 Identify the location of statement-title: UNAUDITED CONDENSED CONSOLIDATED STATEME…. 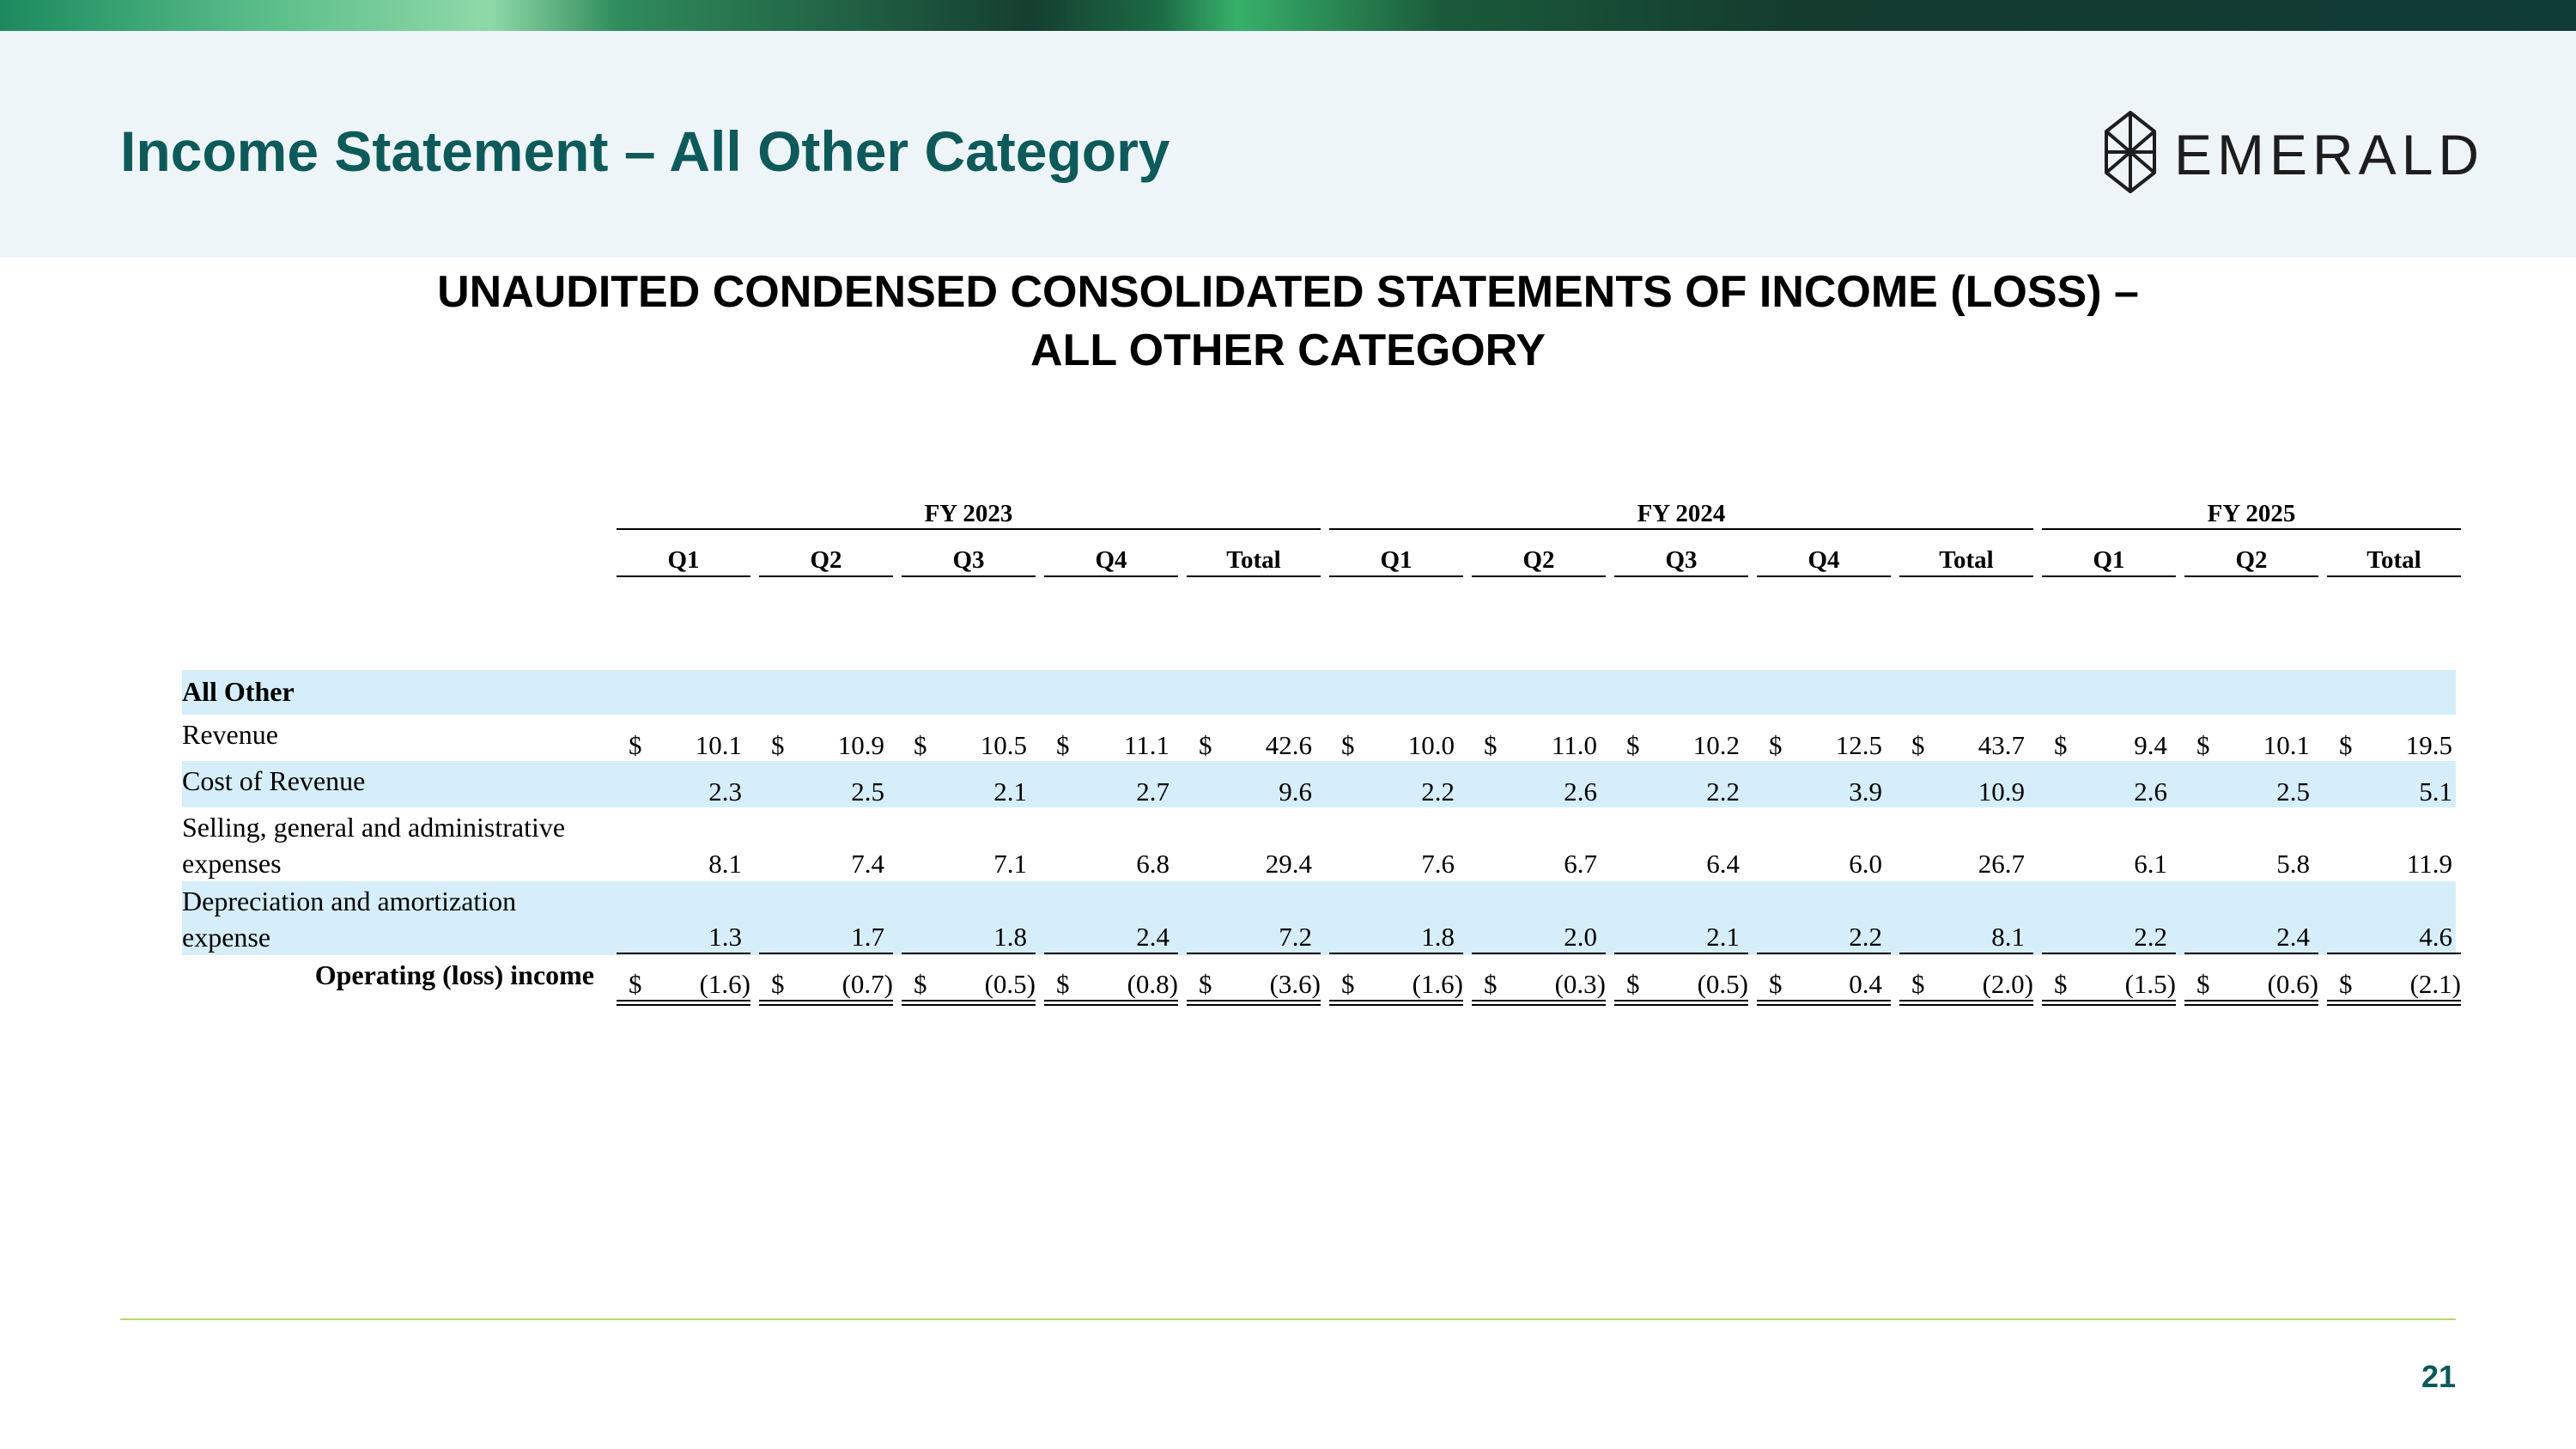
(1288, 321).